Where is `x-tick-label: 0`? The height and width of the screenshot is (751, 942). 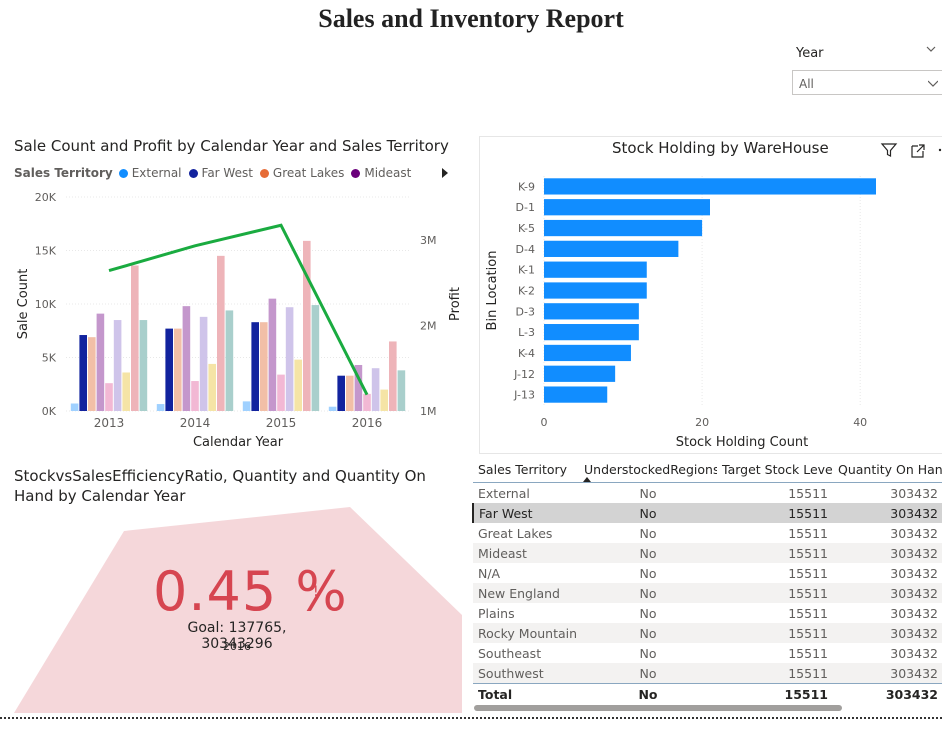
x-tick-label: 0 is located at coordinates (544, 422).